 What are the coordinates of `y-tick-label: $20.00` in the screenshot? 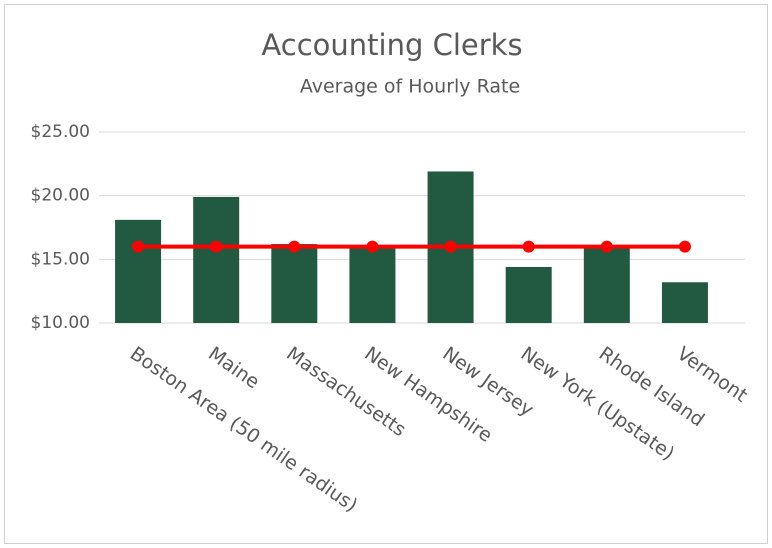 It's located at (60, 196).